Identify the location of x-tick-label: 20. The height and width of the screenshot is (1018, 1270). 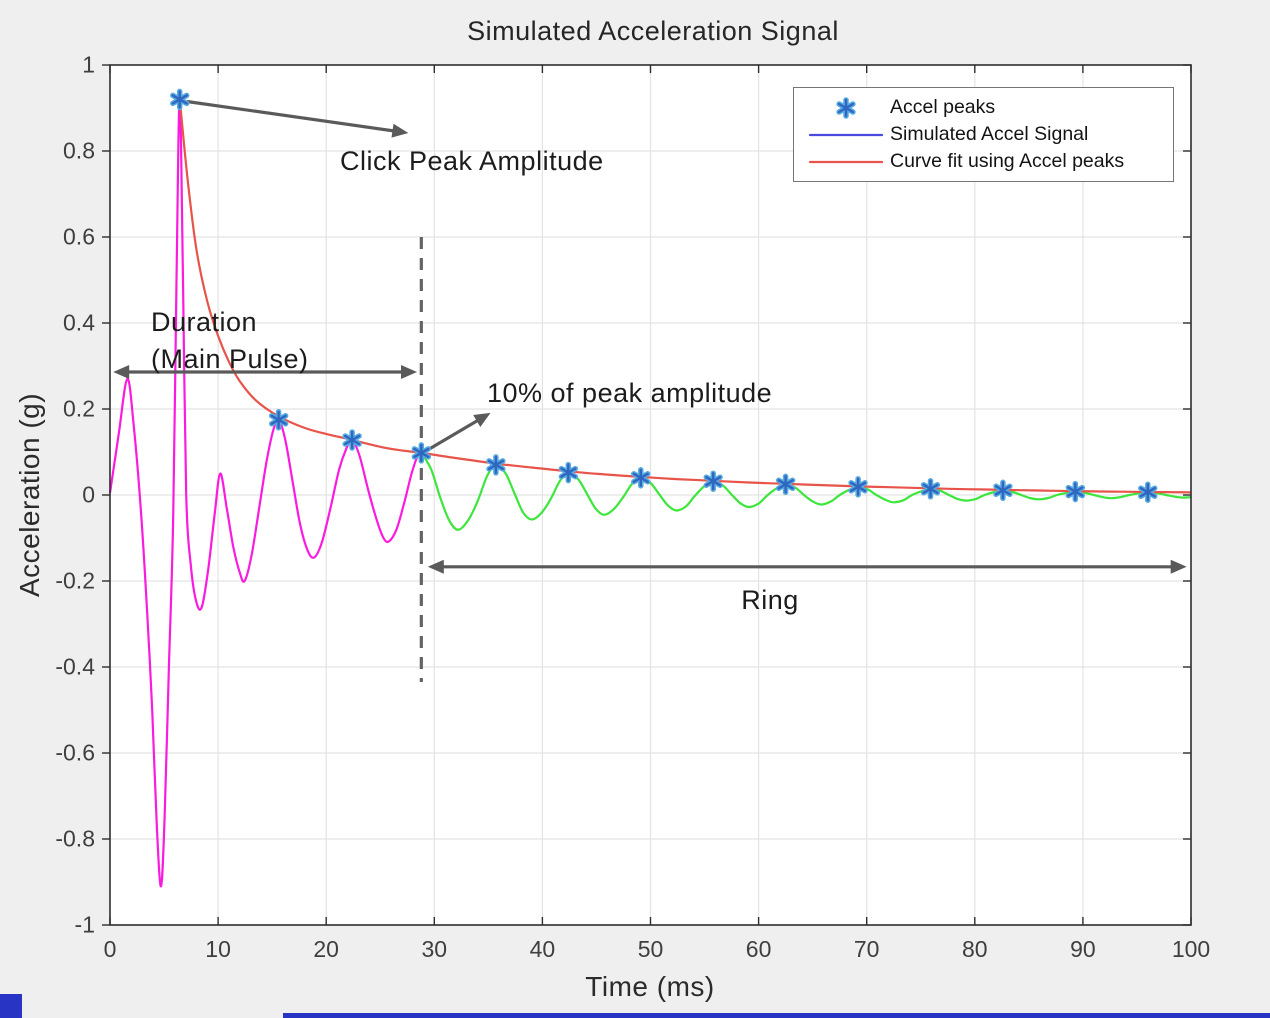
(326, 949).